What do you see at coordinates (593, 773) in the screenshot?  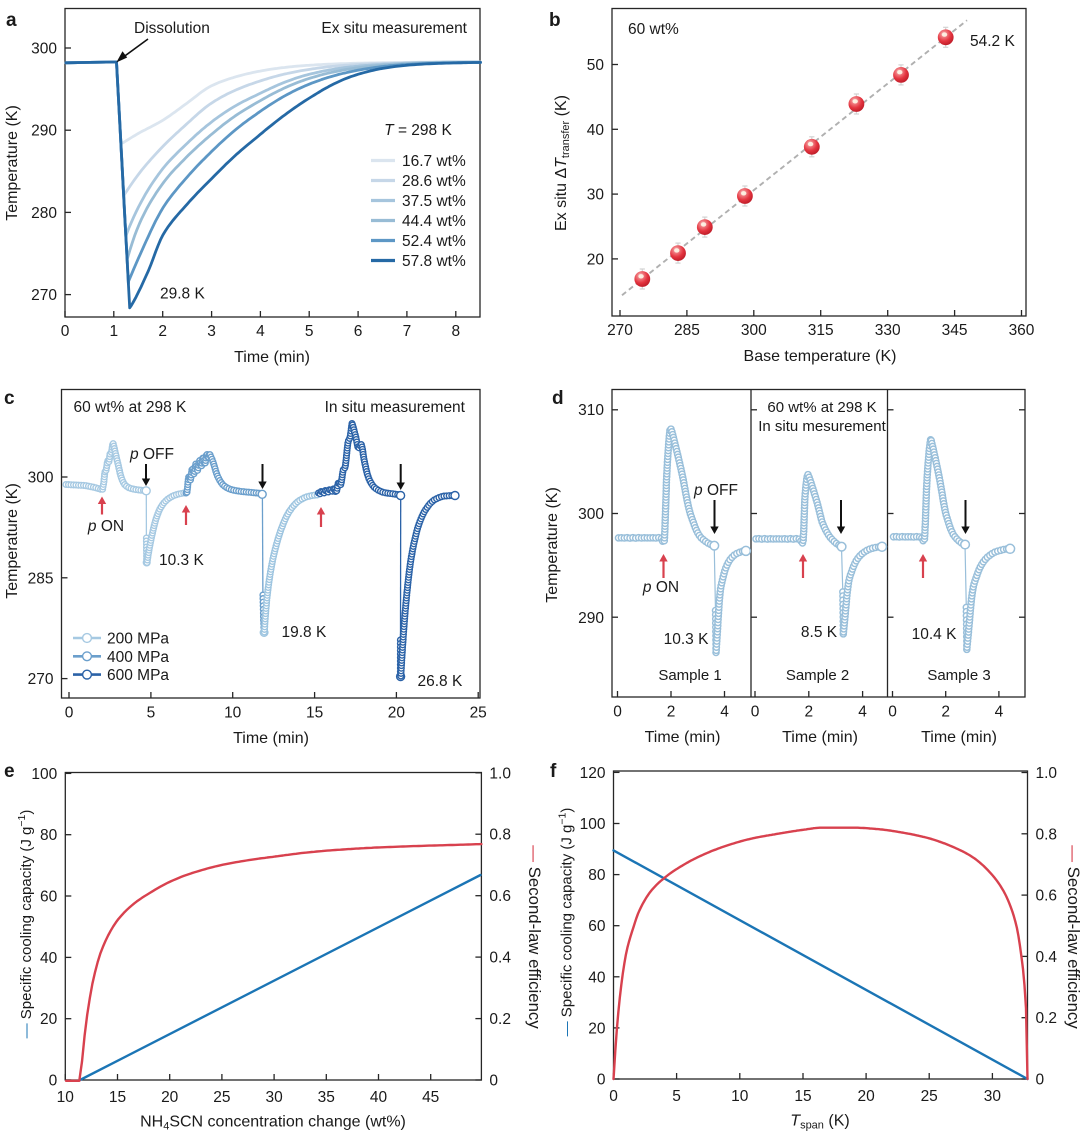 I see `svg-text: 120` at bounding box center [593, 773].